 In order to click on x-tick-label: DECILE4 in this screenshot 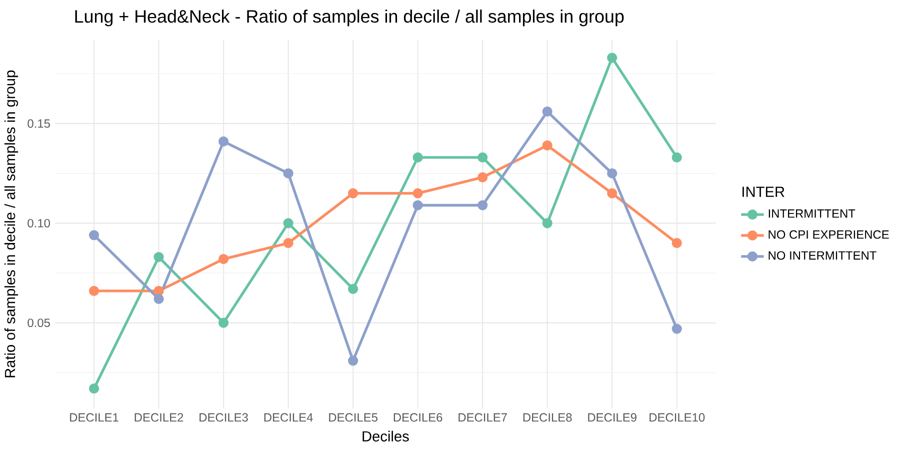, I will do `click(288, 417)`.